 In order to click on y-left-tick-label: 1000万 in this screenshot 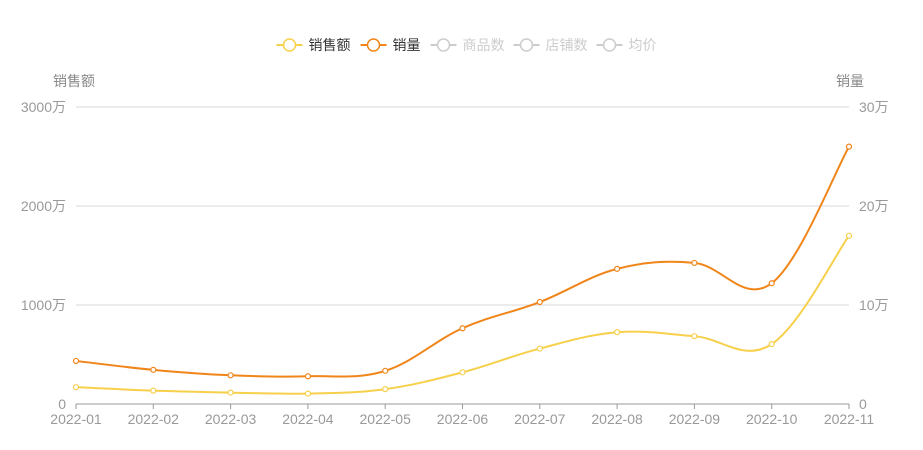, I will do `click(43, 305)`.